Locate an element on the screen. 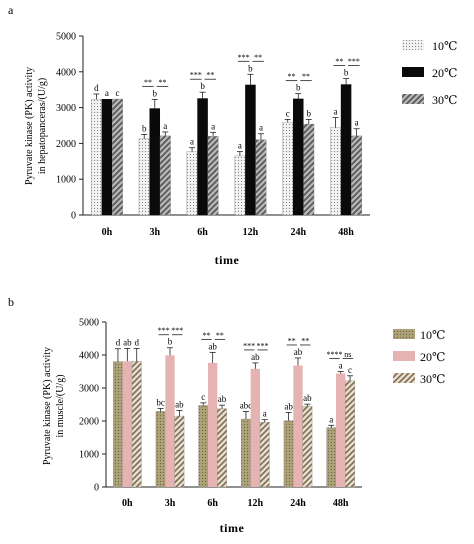 The width and height of the screenshot is (474, 544). panel-a-sig-letter: c is located at coordinates (288, 113).